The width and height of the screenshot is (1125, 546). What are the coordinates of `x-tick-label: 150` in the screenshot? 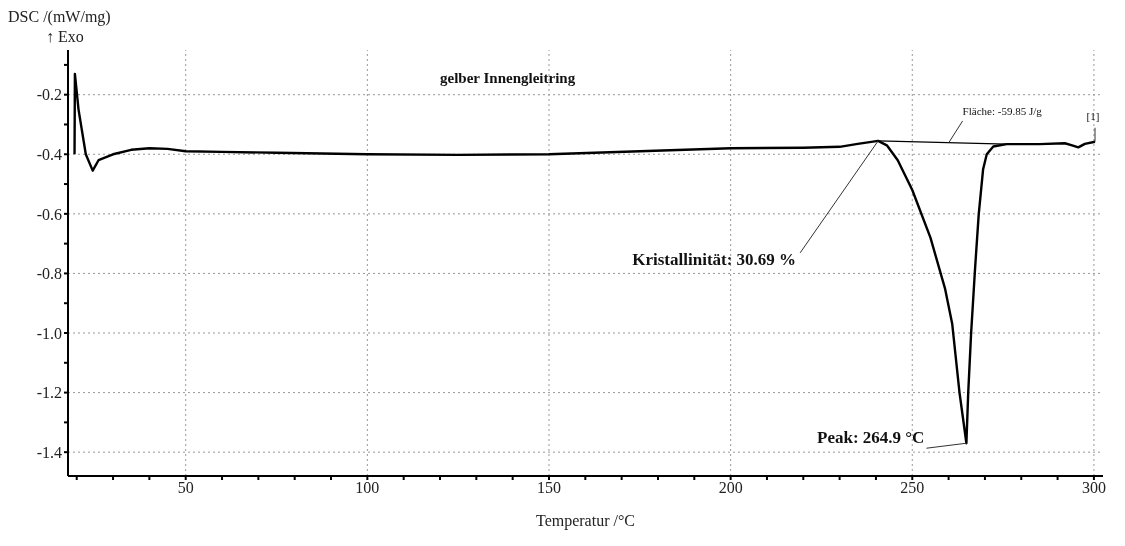 It's located at (548, 488).